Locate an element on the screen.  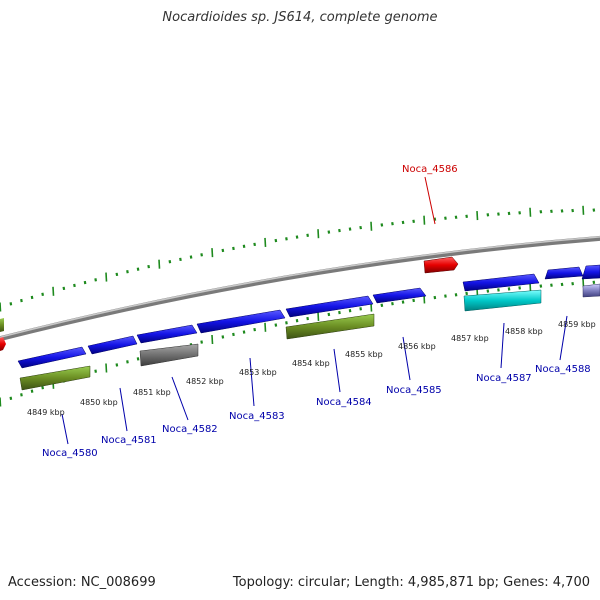
gene-label-noca-4585: Noca_4585 is located at coordinates (414, 390).